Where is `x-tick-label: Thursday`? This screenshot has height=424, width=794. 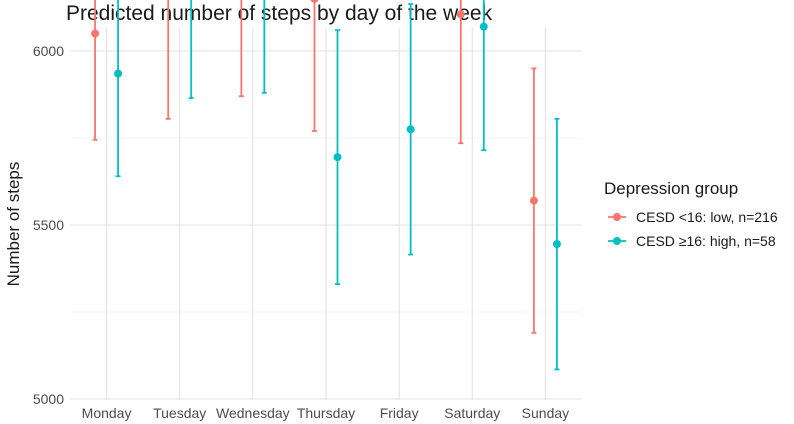
x-tick-label: Thursday is located at coordinates (326, 413).